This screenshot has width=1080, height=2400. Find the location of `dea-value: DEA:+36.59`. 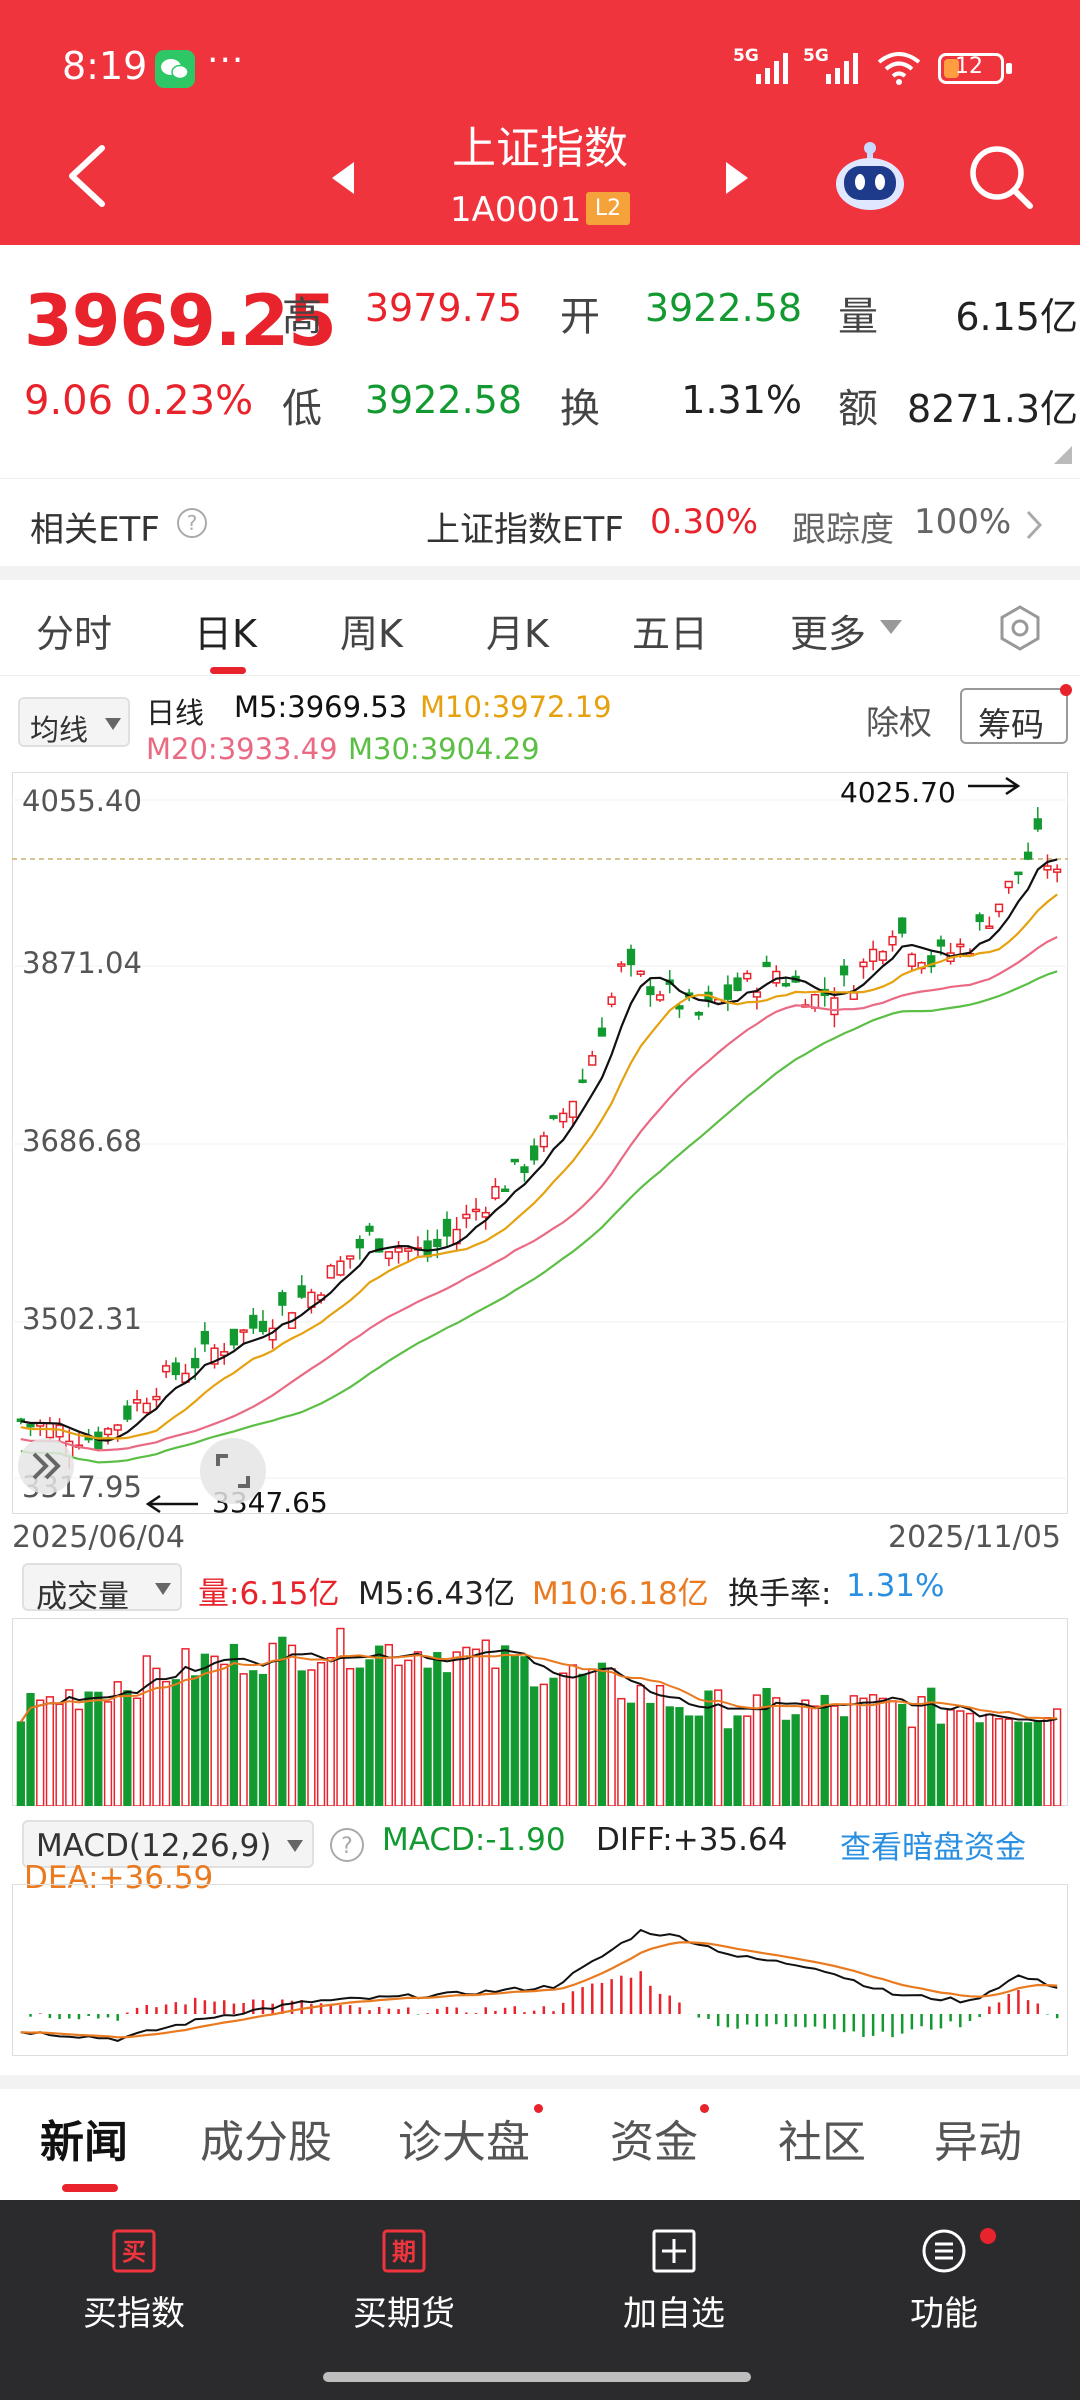

dea-value: DEA:+36.59 is located at coordinates (119, 1878).